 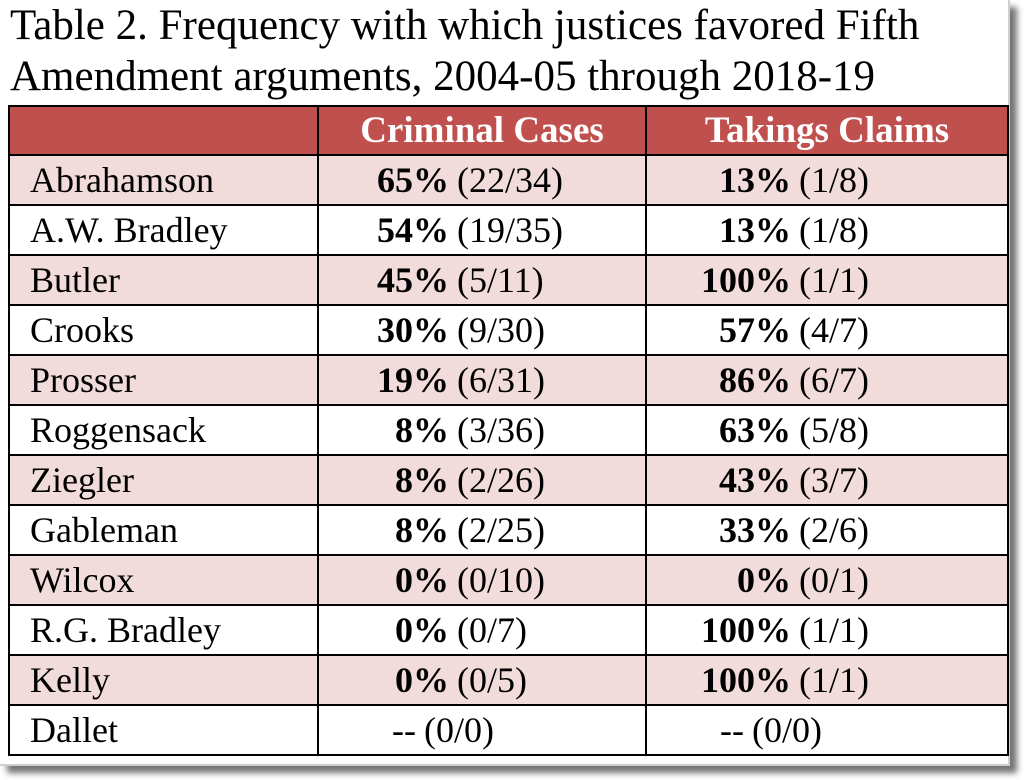 I want to click on criminal-cases-cell: -- (0/0), so click(x=482, y=730).